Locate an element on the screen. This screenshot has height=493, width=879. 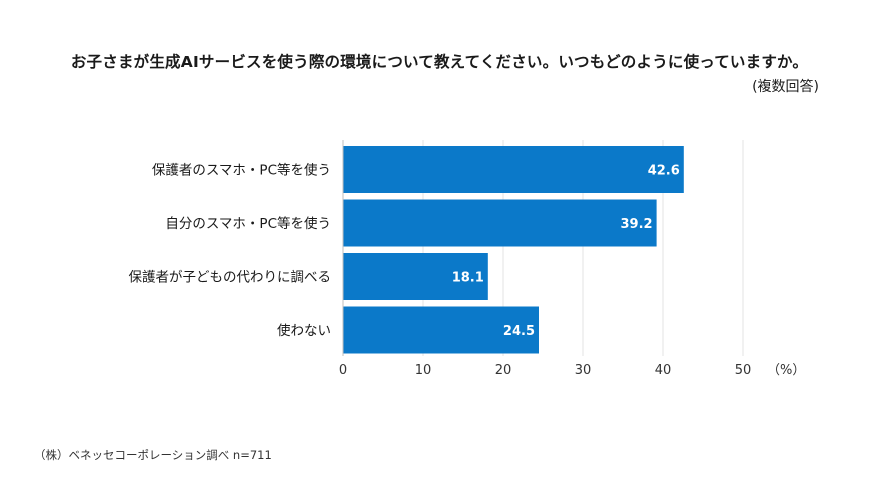
x-tick-label: 0 is located at coordinates (343, 370).